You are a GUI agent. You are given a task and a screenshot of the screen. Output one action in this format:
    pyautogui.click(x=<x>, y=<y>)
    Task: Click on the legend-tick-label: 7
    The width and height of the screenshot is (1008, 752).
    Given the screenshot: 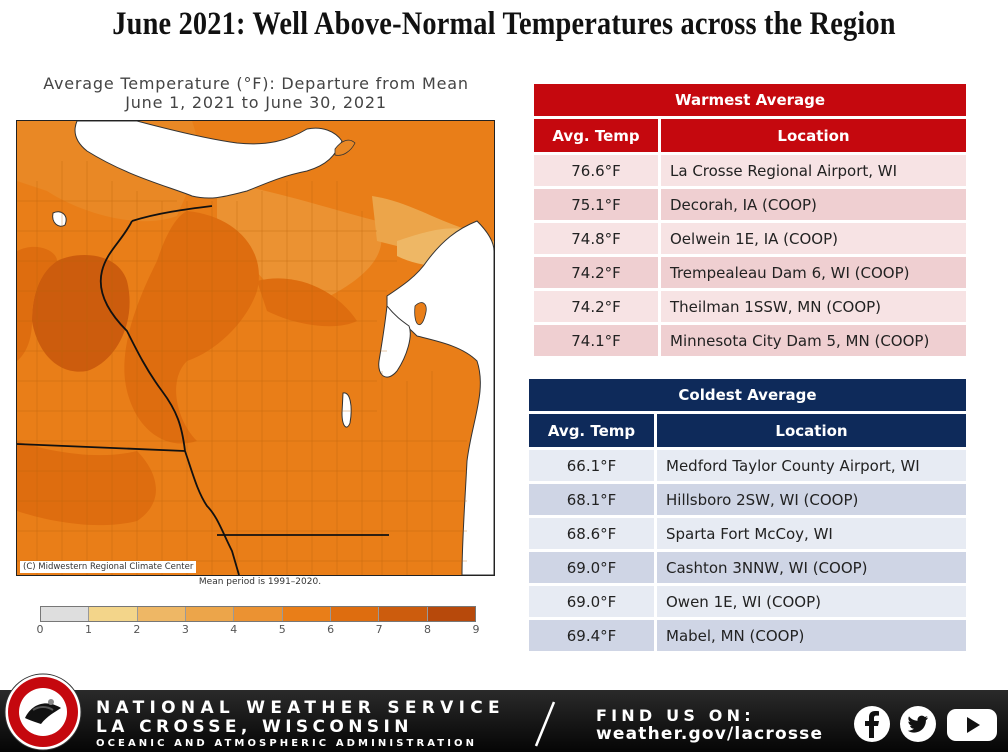 What is the action you would take?
    pyautogui.click(x=379, y=629)
    